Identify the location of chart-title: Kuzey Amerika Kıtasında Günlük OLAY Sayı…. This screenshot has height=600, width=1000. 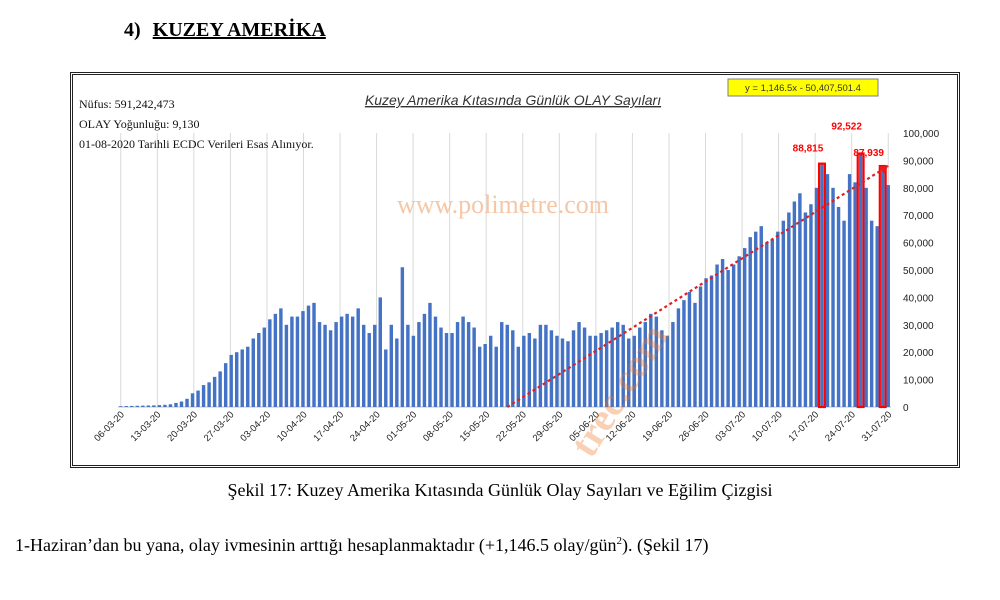
(513, 100).